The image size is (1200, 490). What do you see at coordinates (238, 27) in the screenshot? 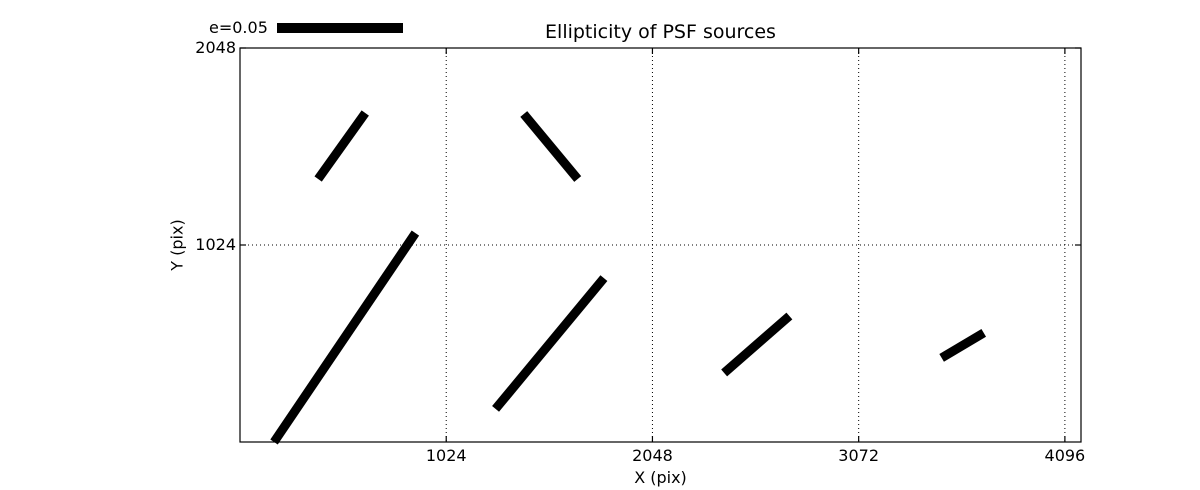
I see `legend-label: e=0.05` at bounding box center [238, 27].